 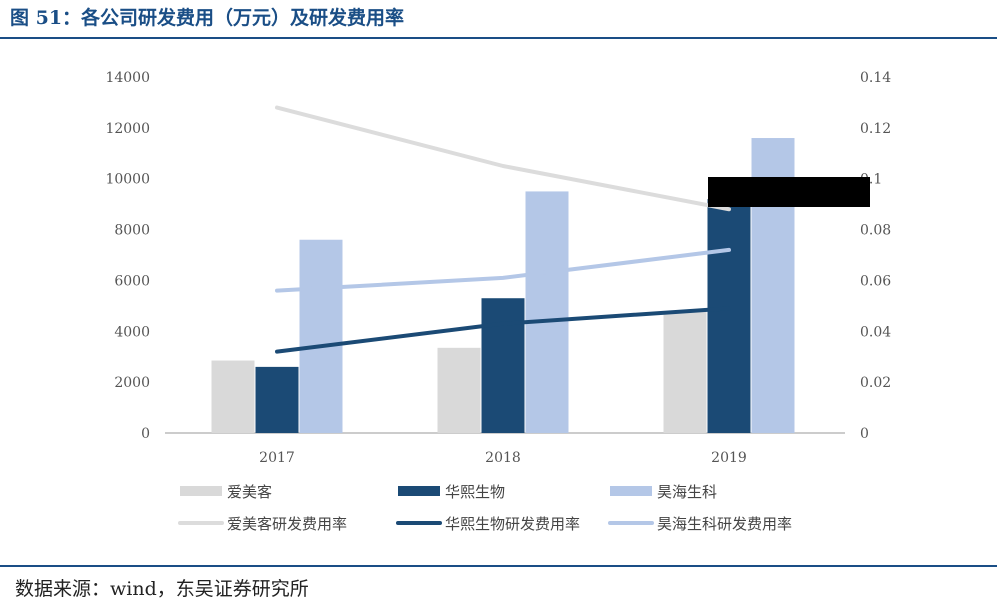 I want to click on legend-label: 华熙生物, so click(x=475, y=492).